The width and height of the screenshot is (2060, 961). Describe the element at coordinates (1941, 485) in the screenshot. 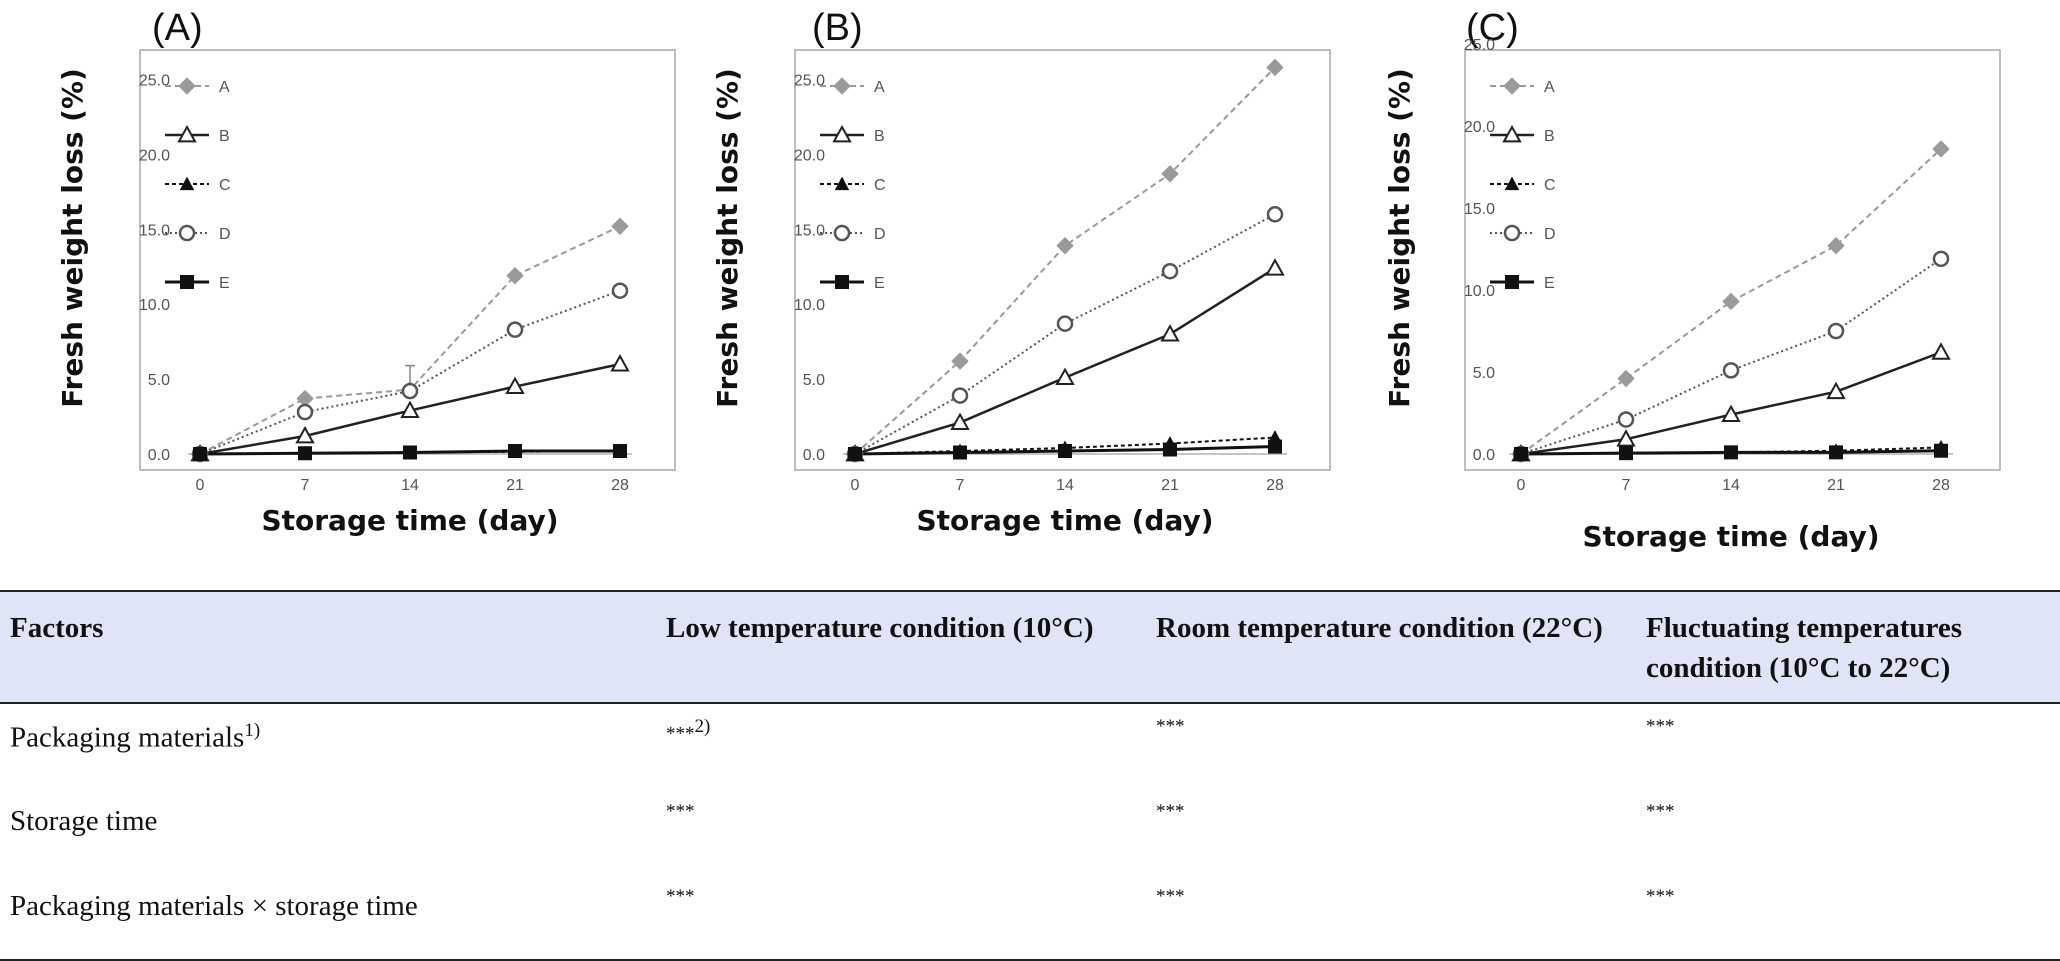

I see `x-tick-label: 28` at that location.